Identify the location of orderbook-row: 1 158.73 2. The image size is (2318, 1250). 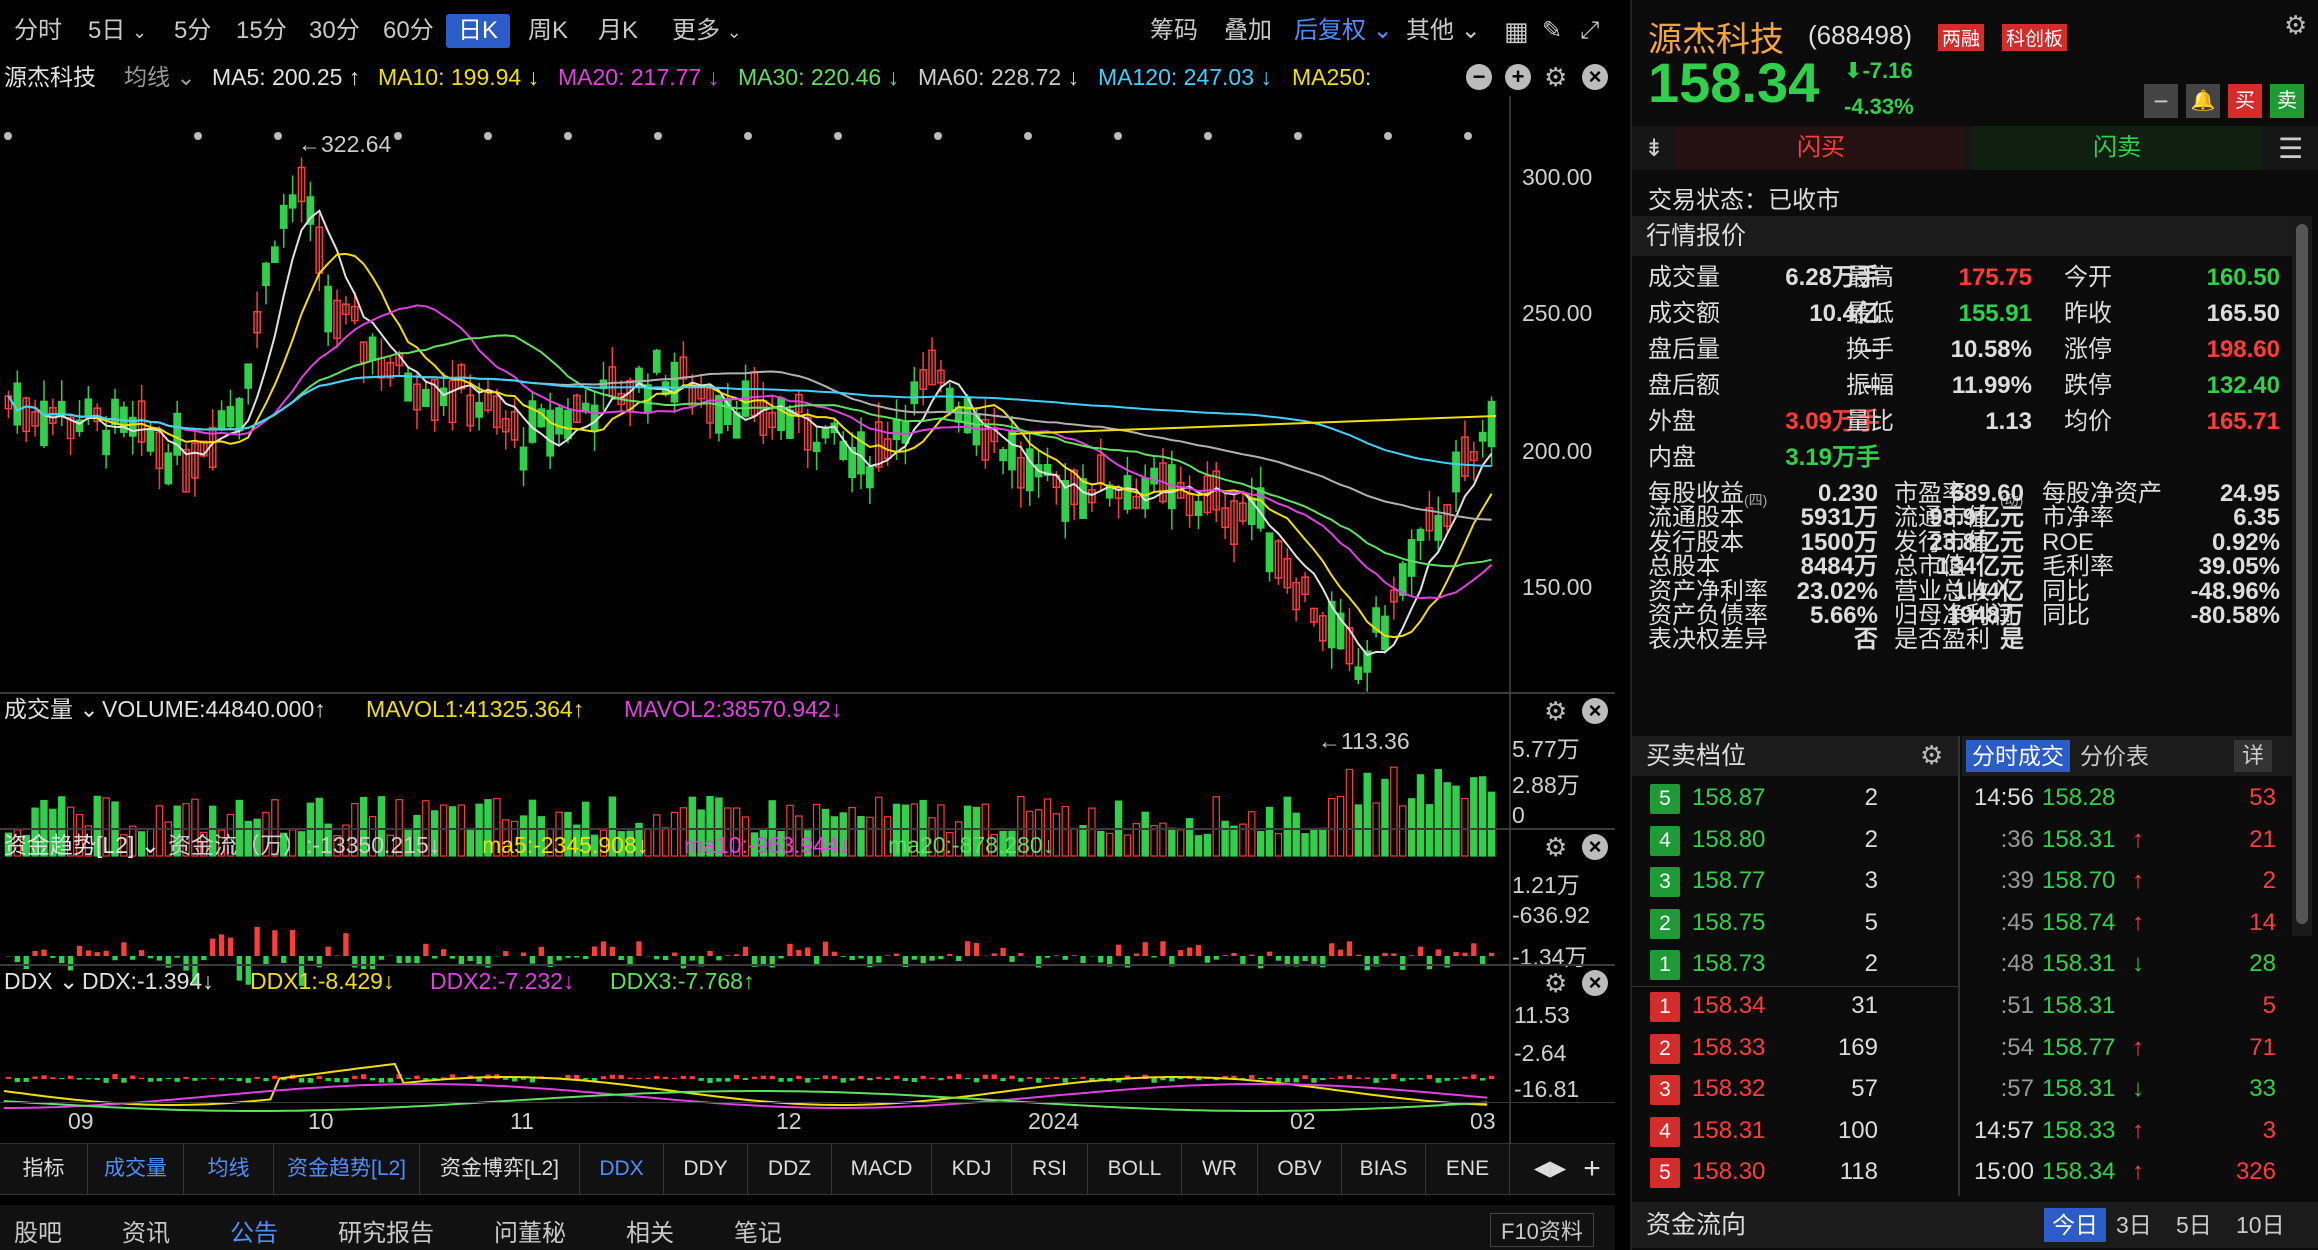
(1795, 965).